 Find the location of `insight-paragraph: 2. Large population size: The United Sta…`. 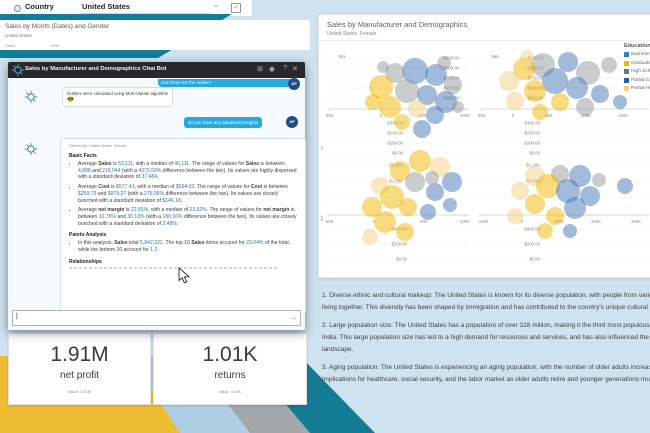

insight-paragraph: 2. Large population size: The United Sta… is located at coordinates (486, 338).